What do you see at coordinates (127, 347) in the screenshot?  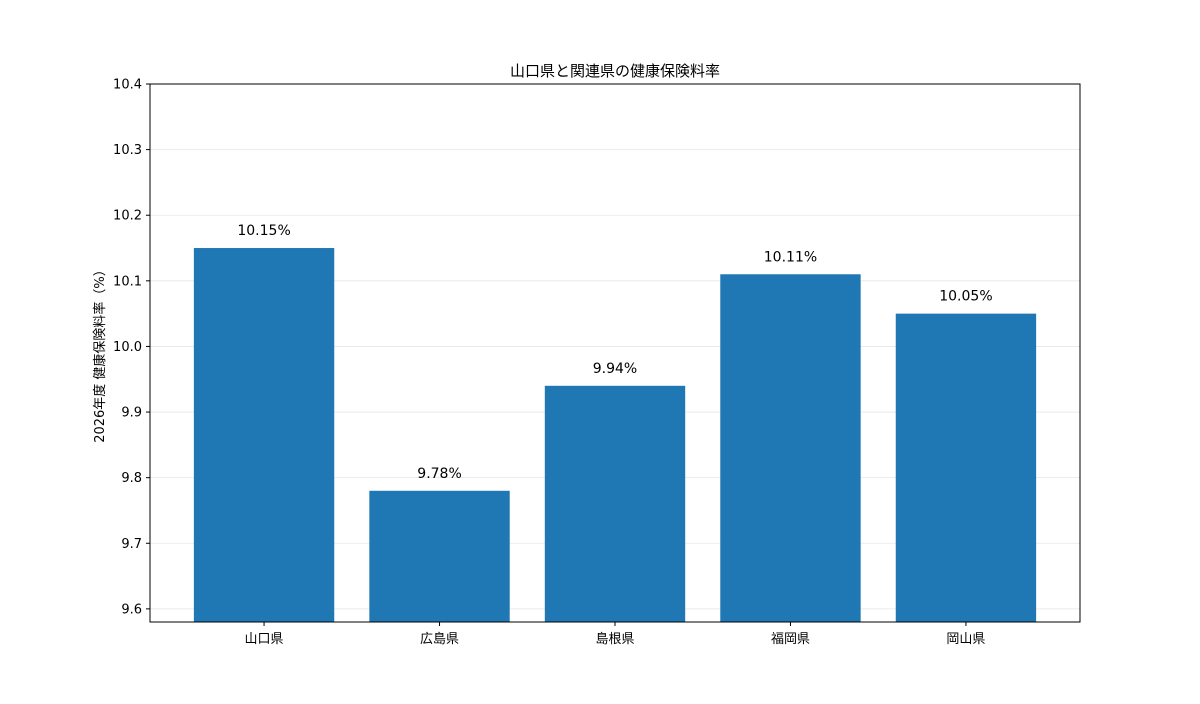 I see `y-tick-label: 10.0` at bounding box center [127, 347].